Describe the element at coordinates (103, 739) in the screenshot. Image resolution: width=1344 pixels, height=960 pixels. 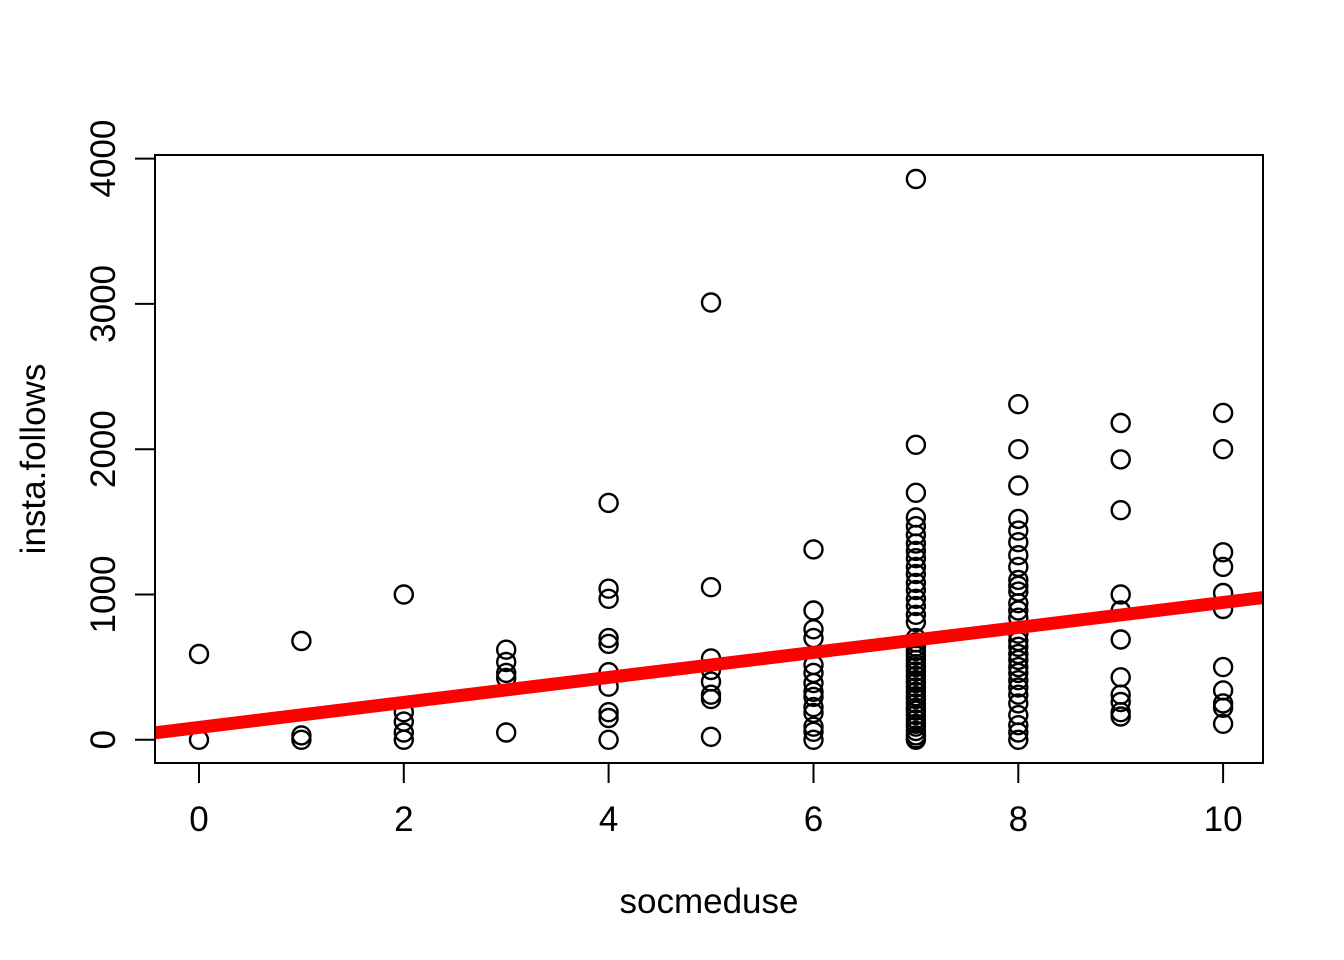
I see `y-tick-label: 0` at that location.